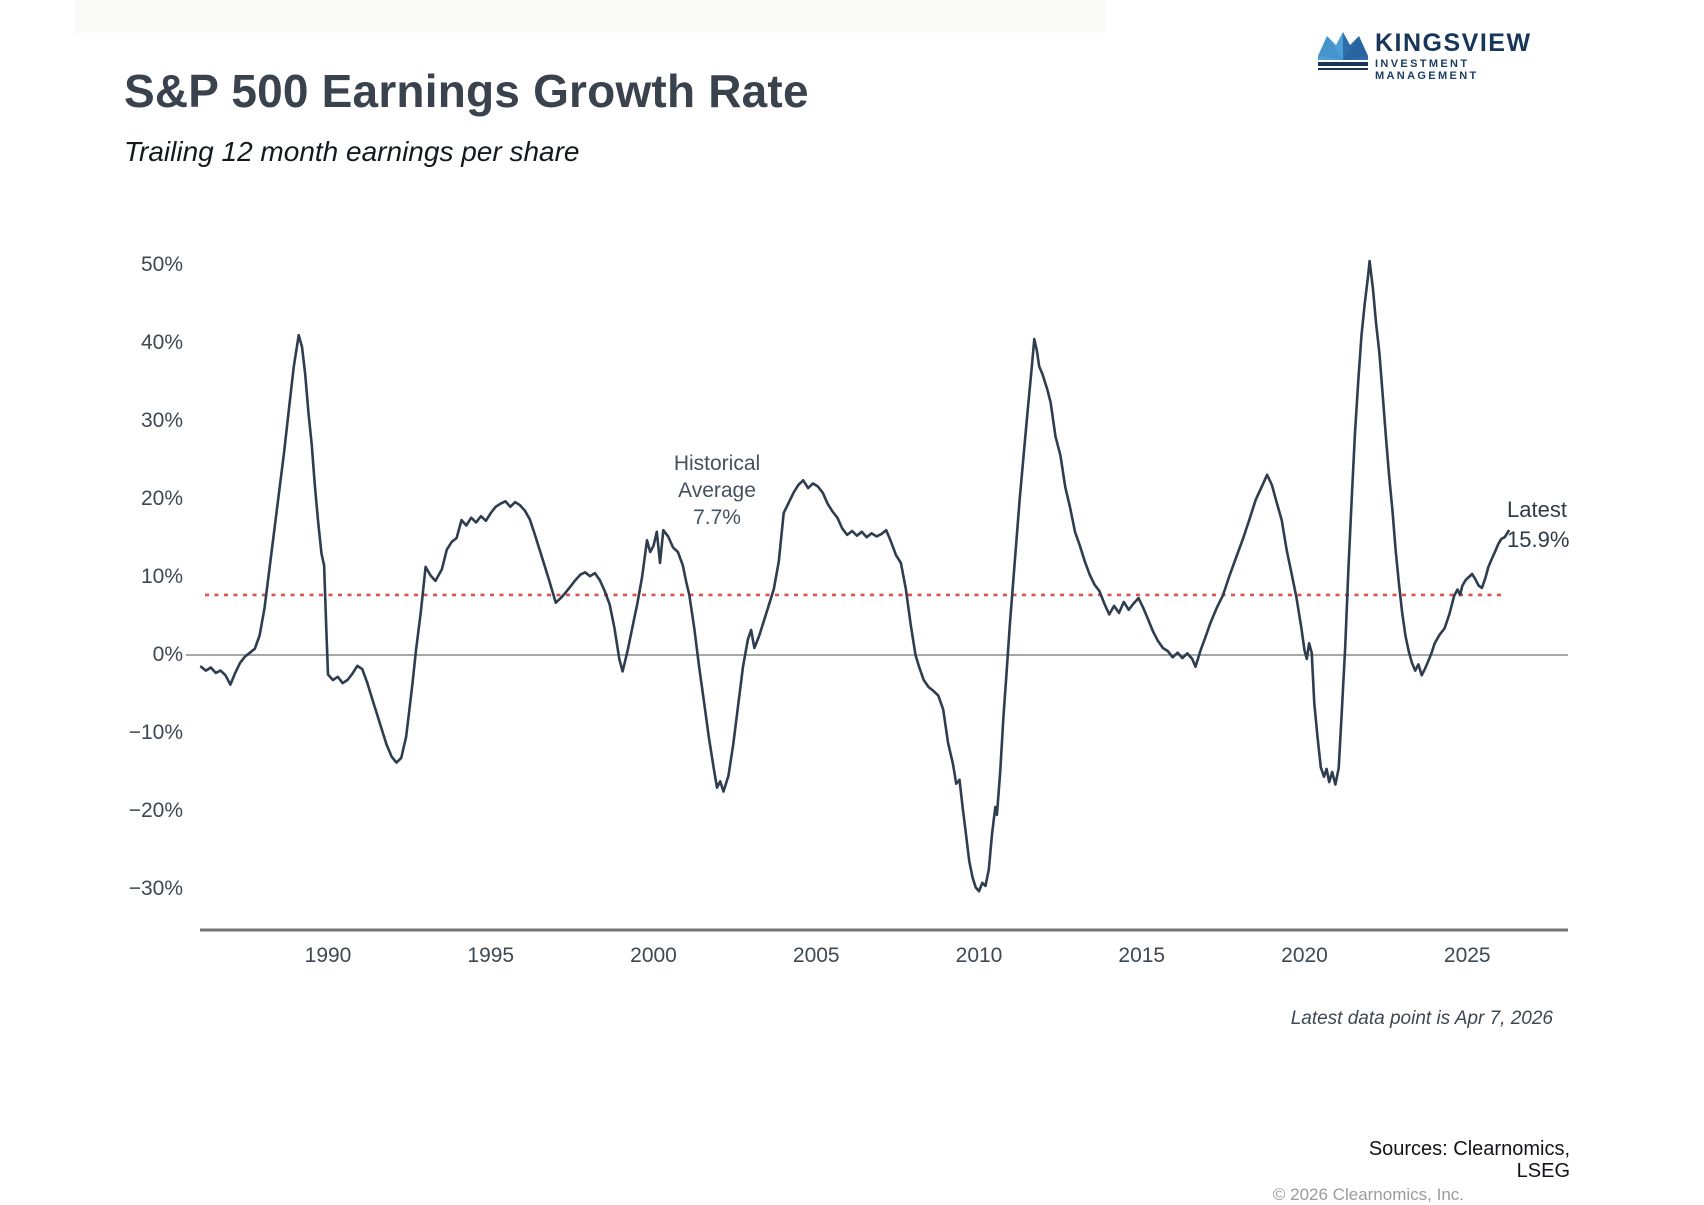 This screenshot has width=1704, height=1205. Describe the element at coordinates (979, 955) in the screenshot. I see `x-tick-2010: 2010` at that location.